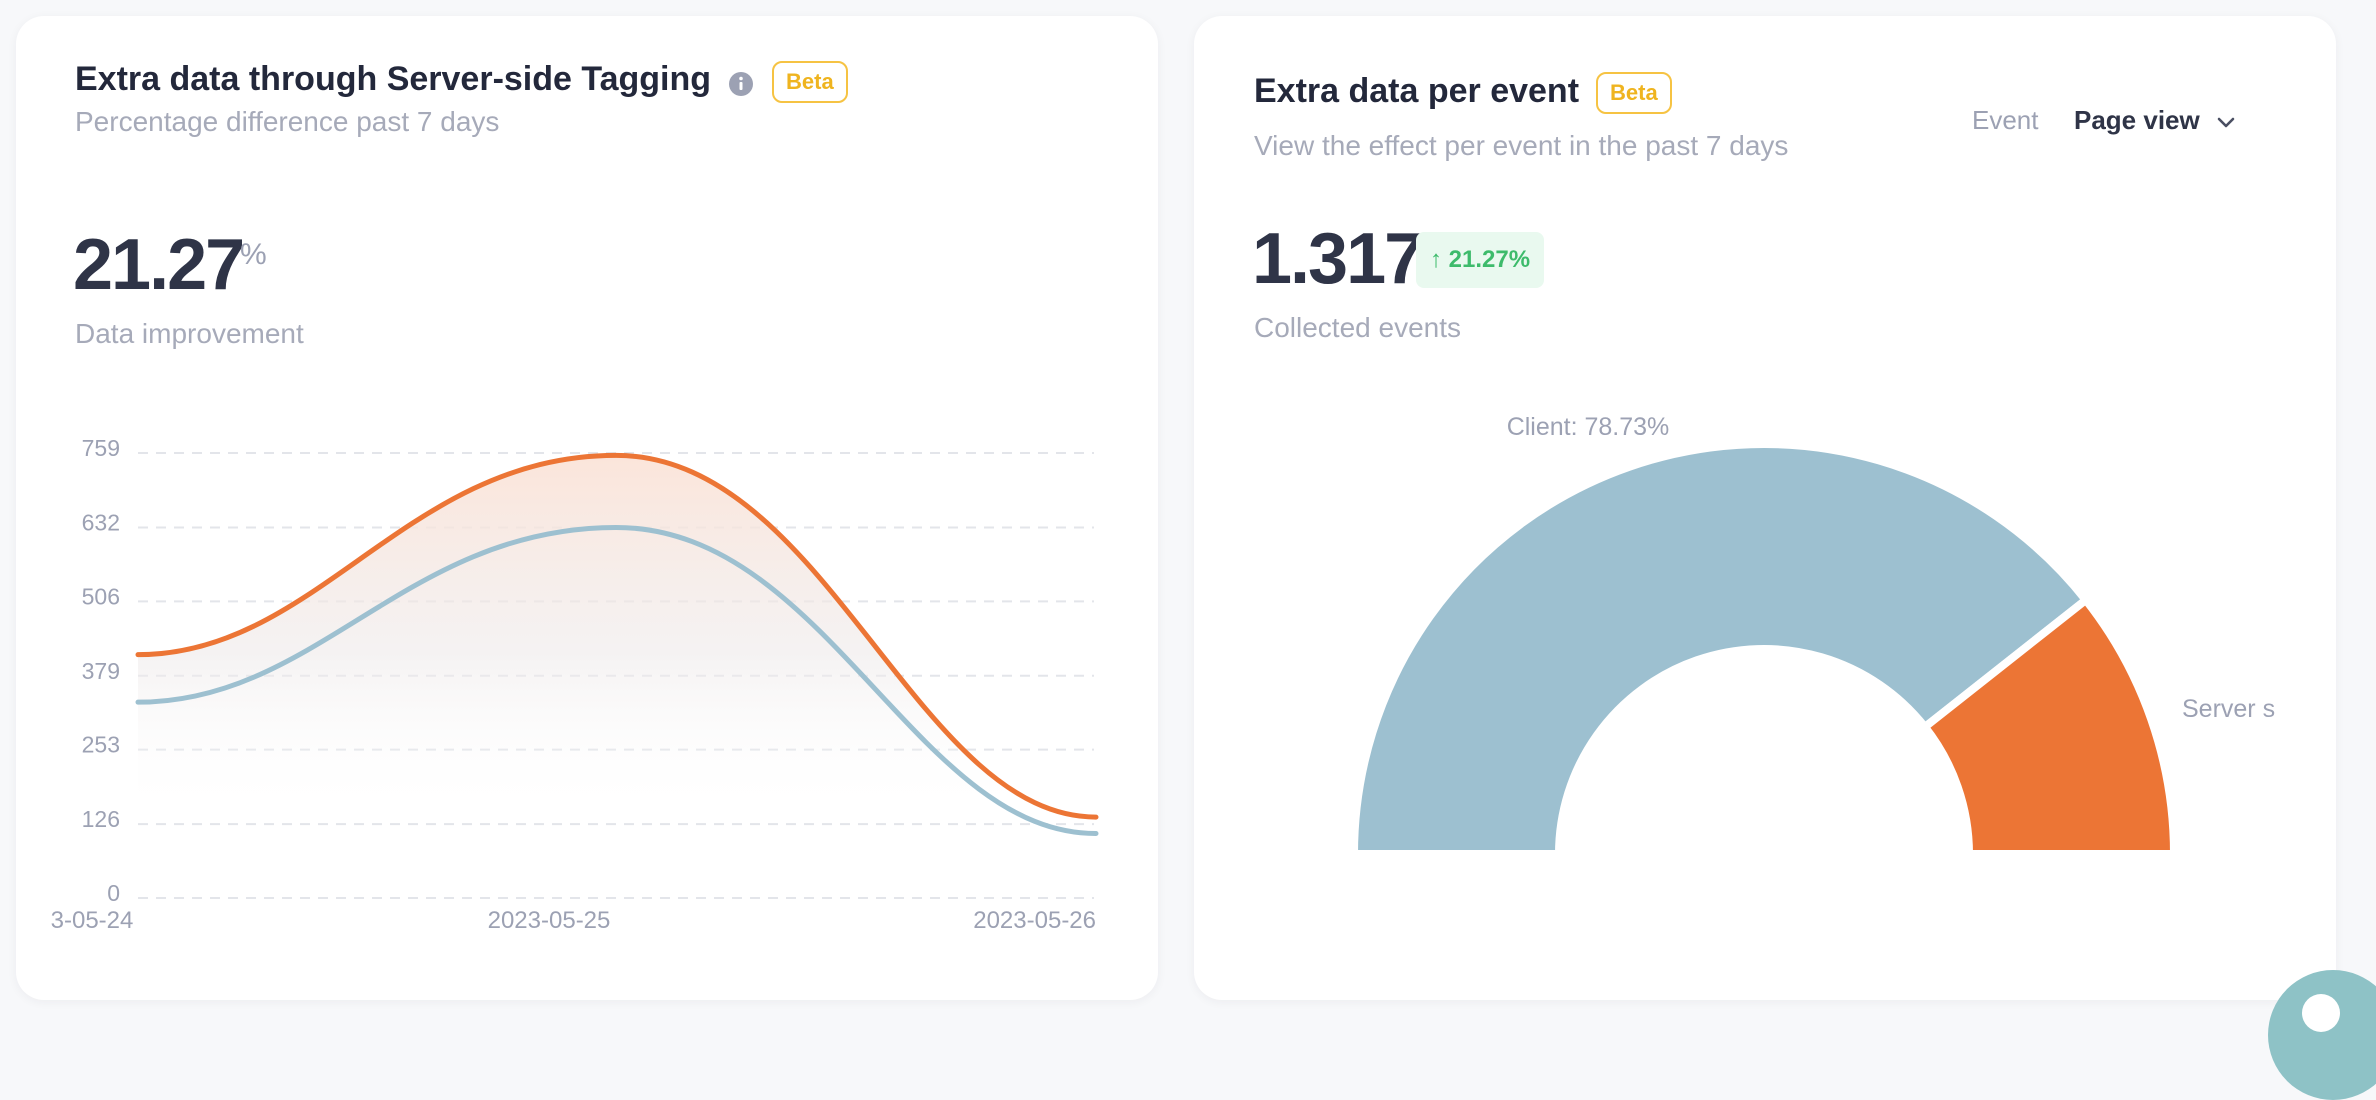 The width and height of the screenshot is (2376, 1100). What do you see at coordinates (1338, 259) in the screenshot?
I see `collected-events-value: 1.317` at bounding box center [1338, 259].